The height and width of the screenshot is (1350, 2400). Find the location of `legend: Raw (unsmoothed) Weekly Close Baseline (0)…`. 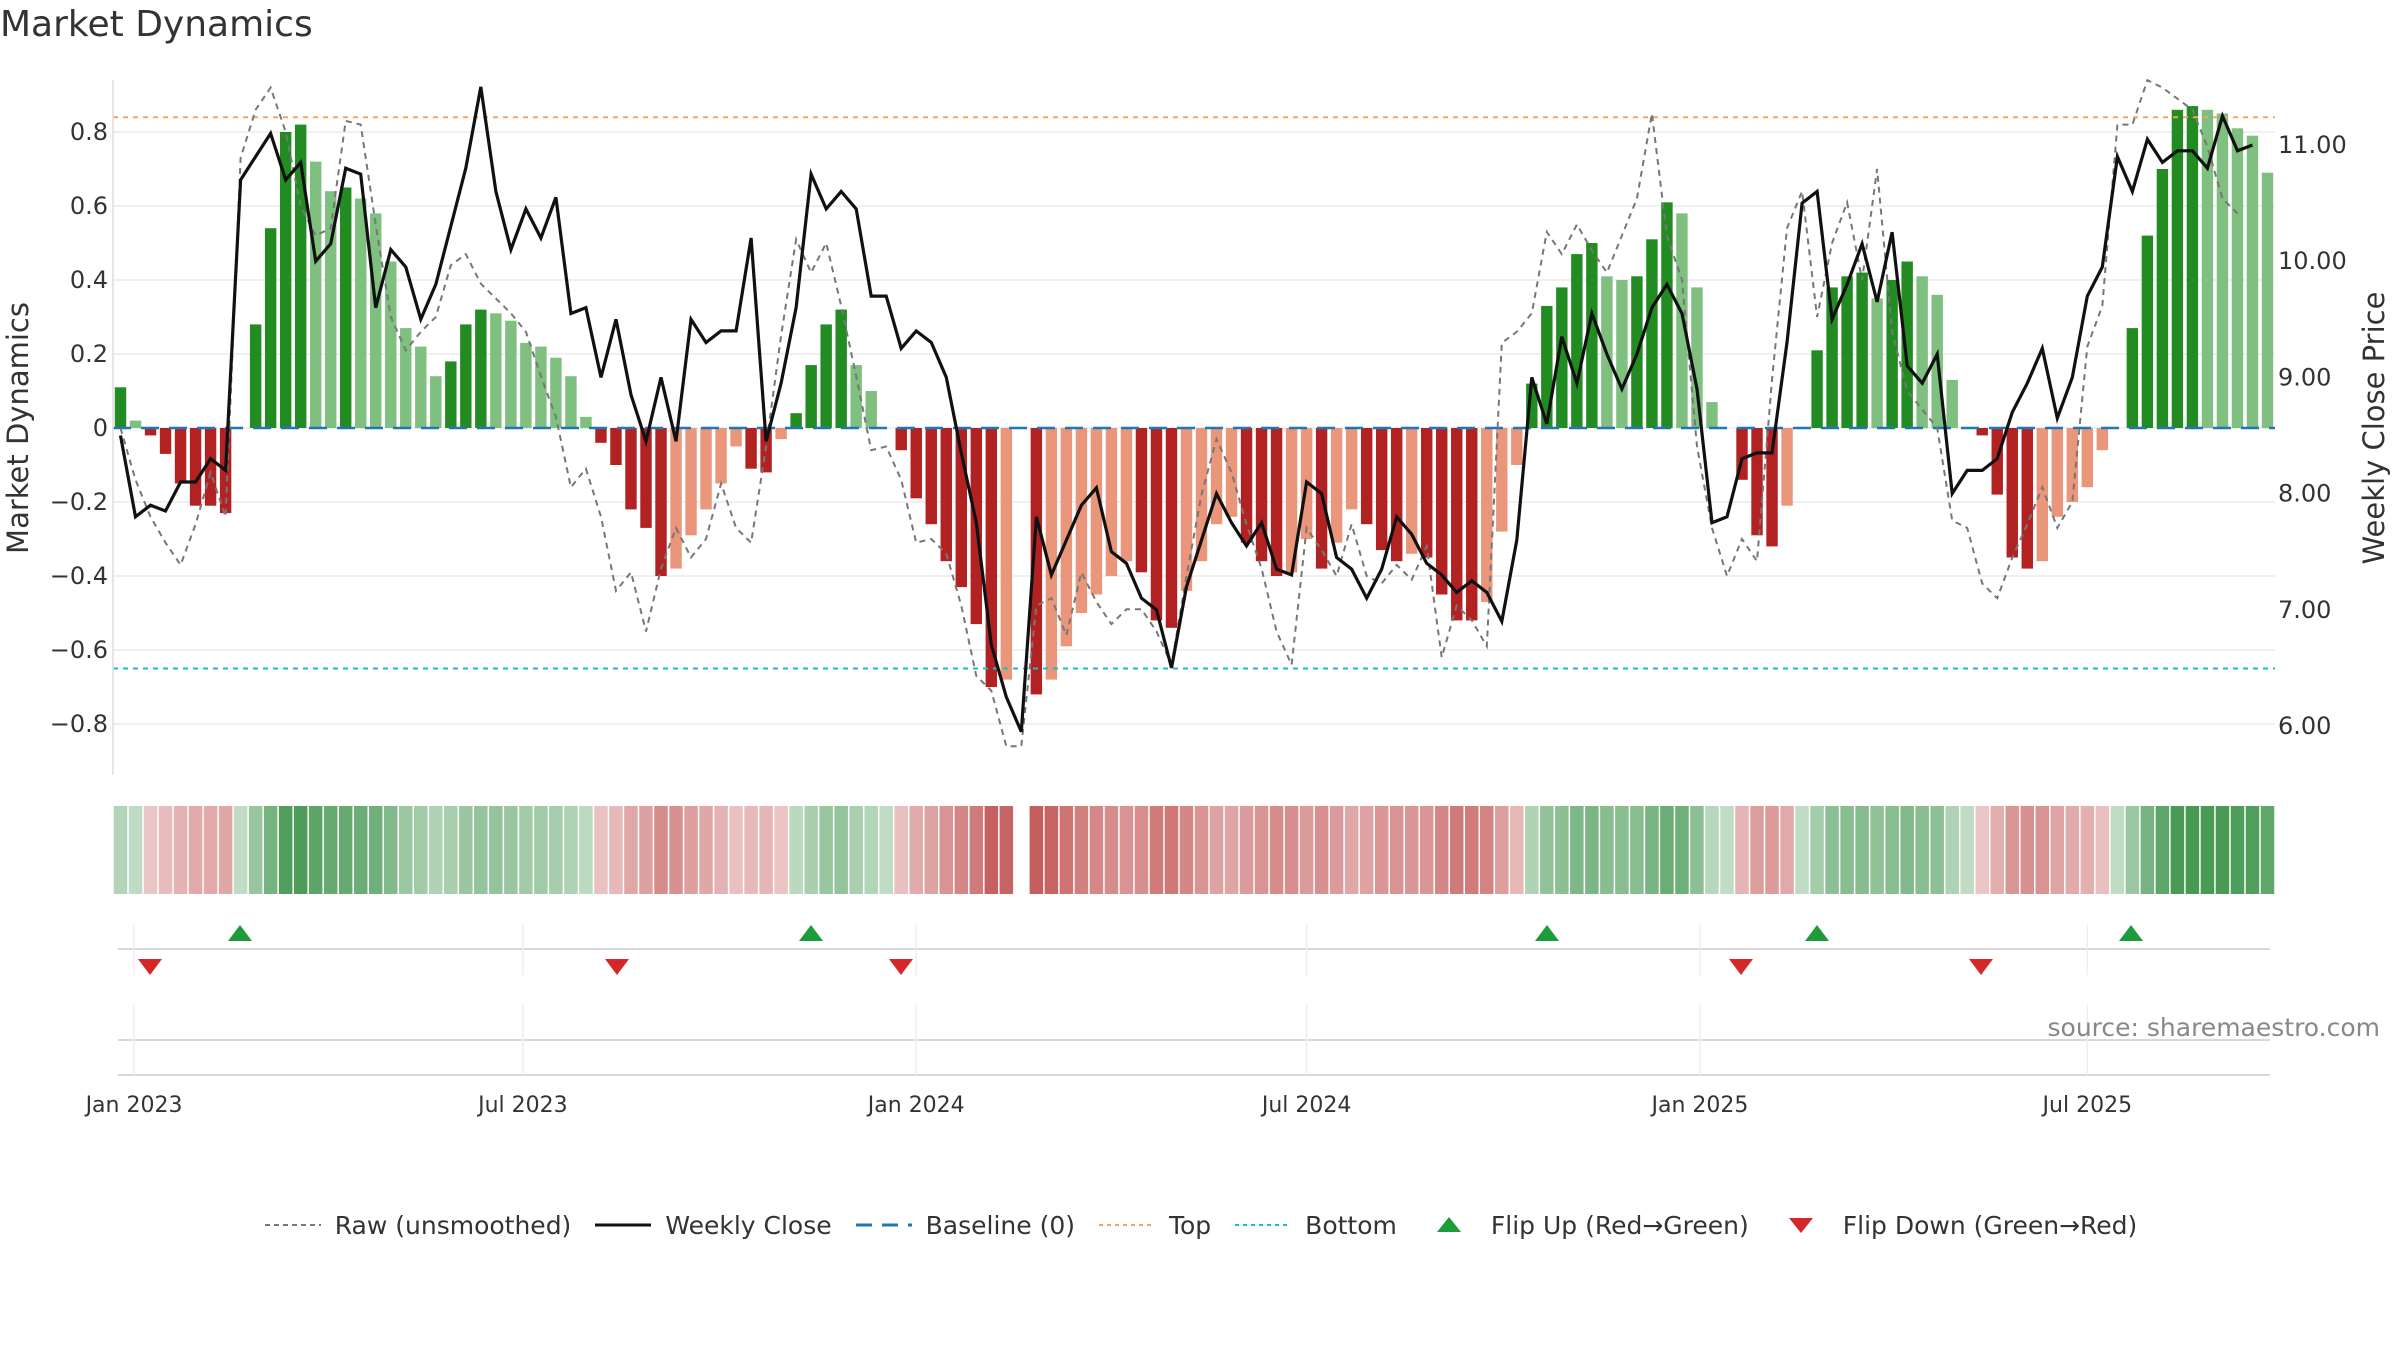

legend: Raw (unsmoothed) Weekly Close Baseline (0)… is located at coordinates (1200, 1225).